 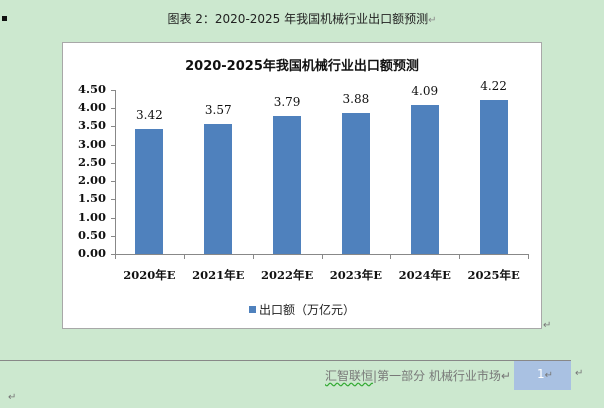 I want to click on footer-text: 汇智联恒|第一部分 机械行业市场↵, so click(x=418, y=375).